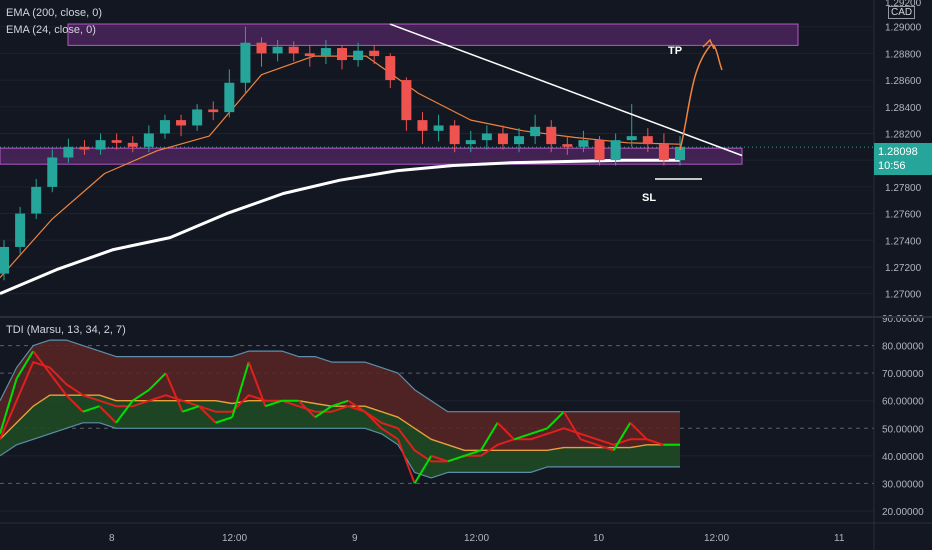 The image size is (932, 550). I want to click on resistance-zone, so click(433, 34).